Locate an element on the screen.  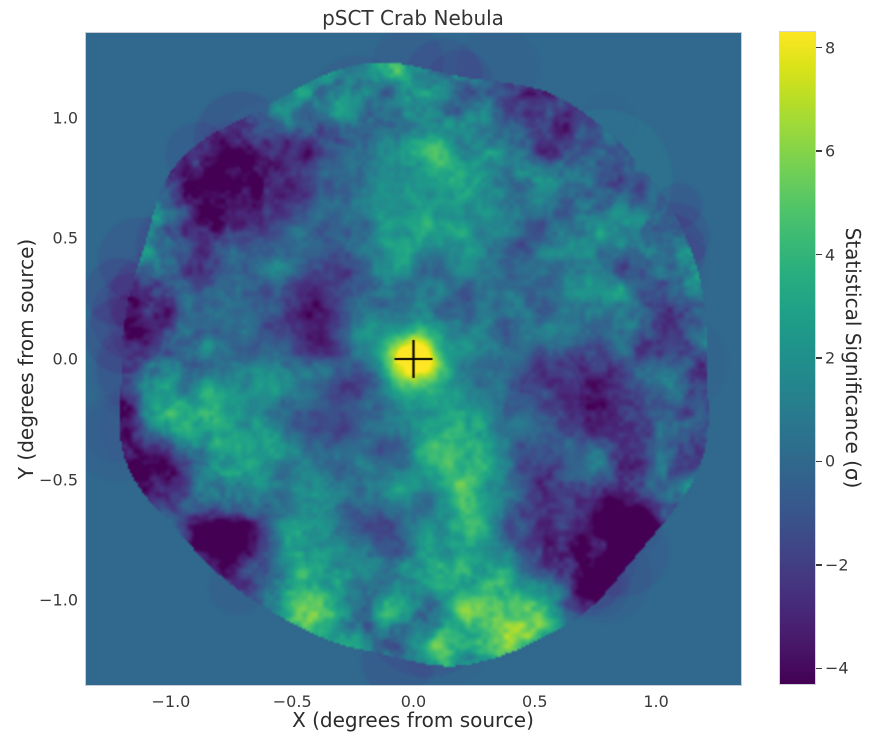
colorbar is located at coordinates (797, 358).